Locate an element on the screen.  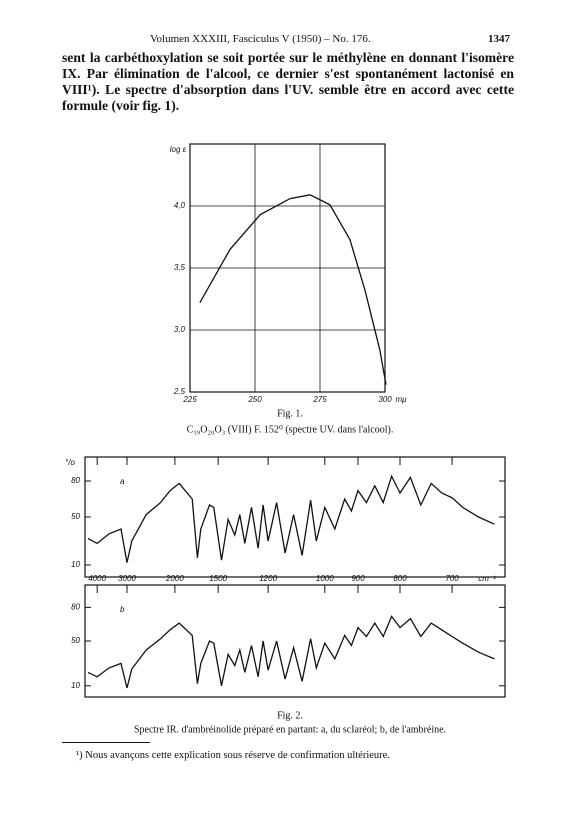
y-tick-label: 3,5 is located at coordinates (180, 267).